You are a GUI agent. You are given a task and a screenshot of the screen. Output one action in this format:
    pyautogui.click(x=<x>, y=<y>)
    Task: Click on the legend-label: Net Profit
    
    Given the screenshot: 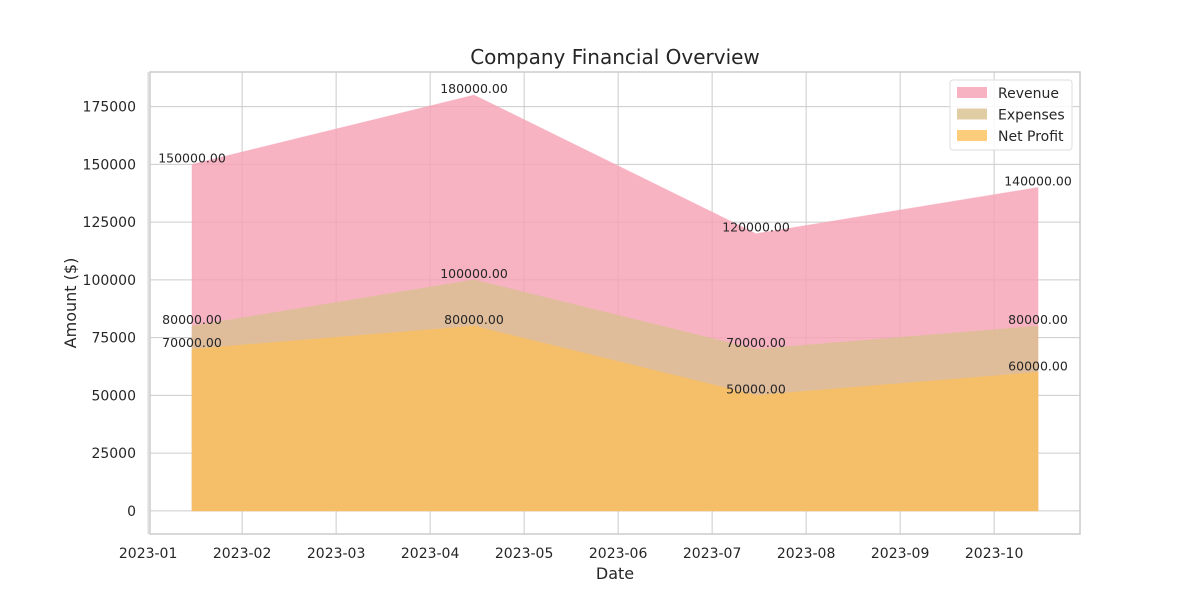 What is the action you would take?
    pyautogui.click(x=1031, y=137)
    